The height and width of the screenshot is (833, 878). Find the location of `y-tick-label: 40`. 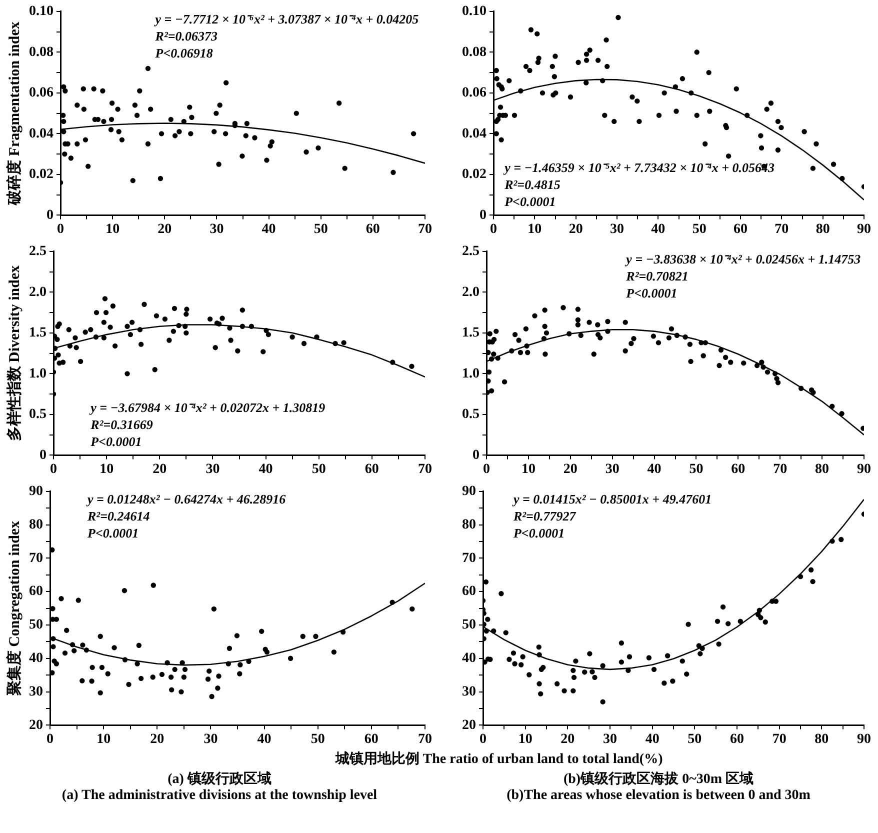

y-tick-label: 40 is located at coordinates (469, 658).